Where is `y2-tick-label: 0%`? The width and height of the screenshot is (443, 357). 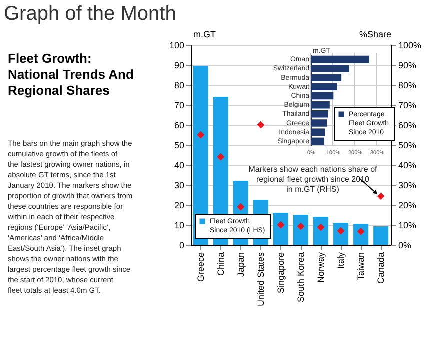 y2-tick-label: 0% is located at coordinates (405, 245).